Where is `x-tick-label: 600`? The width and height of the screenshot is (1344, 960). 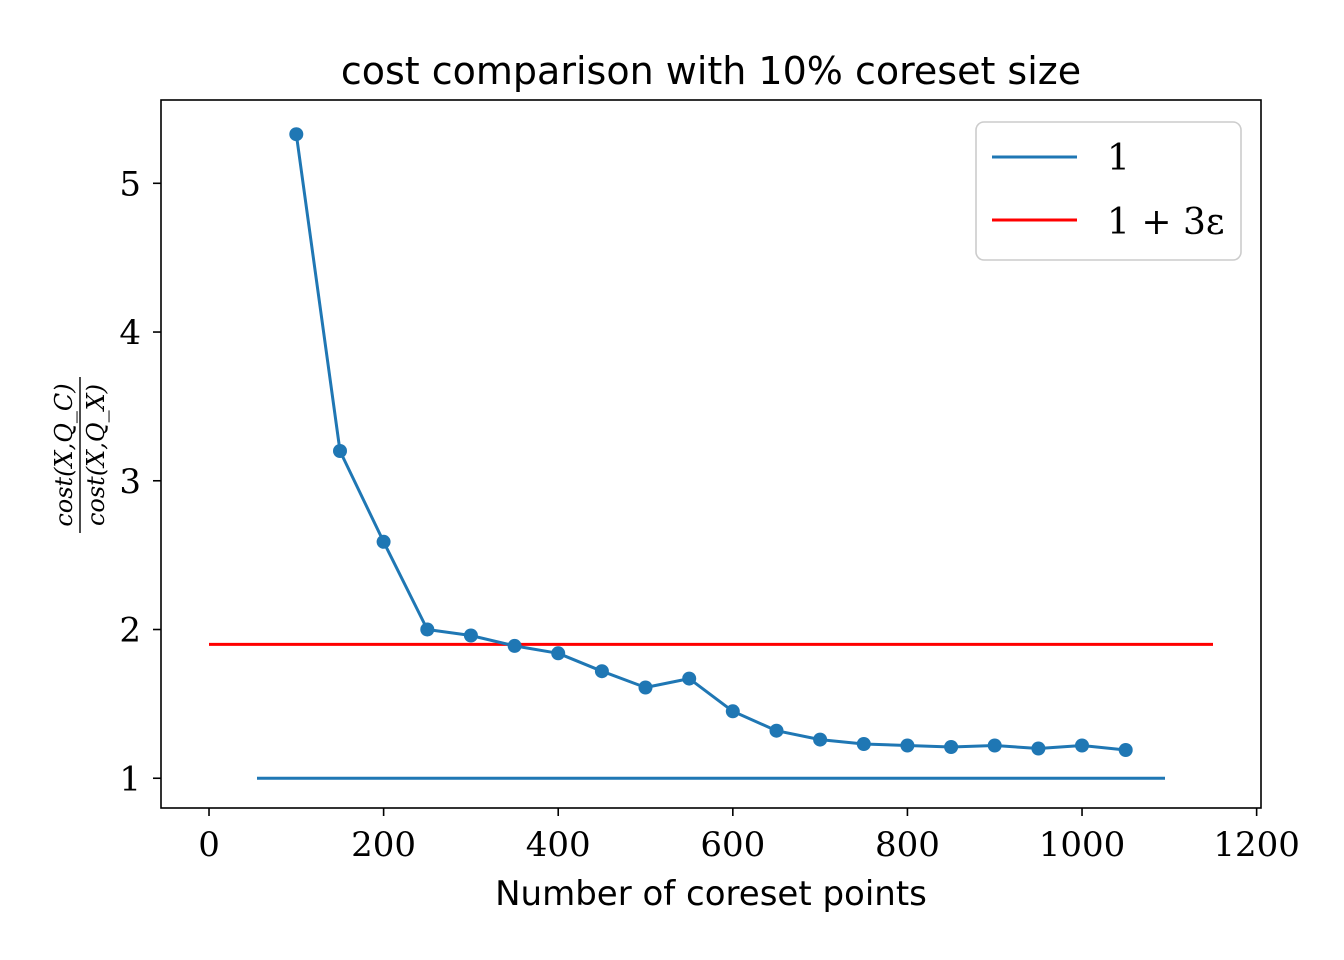 x-tick-label: 600 is located at coordinates (732, 845).